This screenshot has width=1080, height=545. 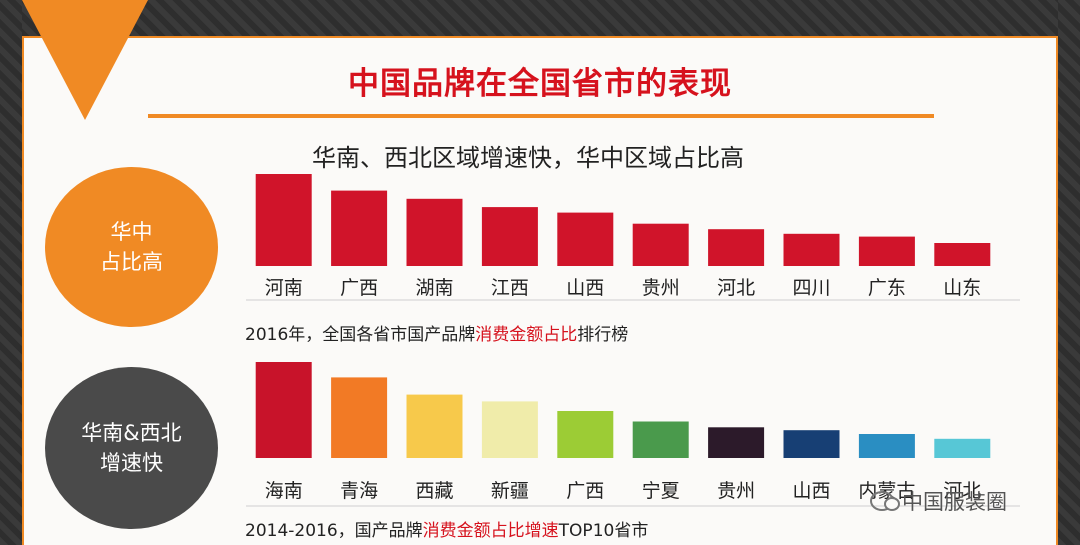 I want to click on chart1-category-label-8: 广东, so click(x=887, y=288).